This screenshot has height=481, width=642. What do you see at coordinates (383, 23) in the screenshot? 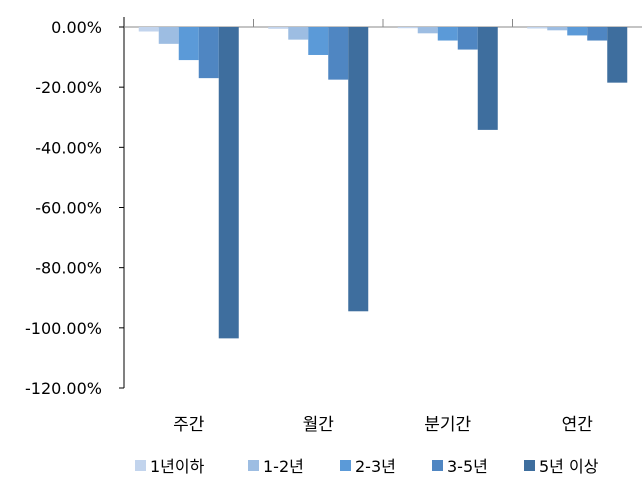
I see `x-axis` at bounding box center [383, 23].